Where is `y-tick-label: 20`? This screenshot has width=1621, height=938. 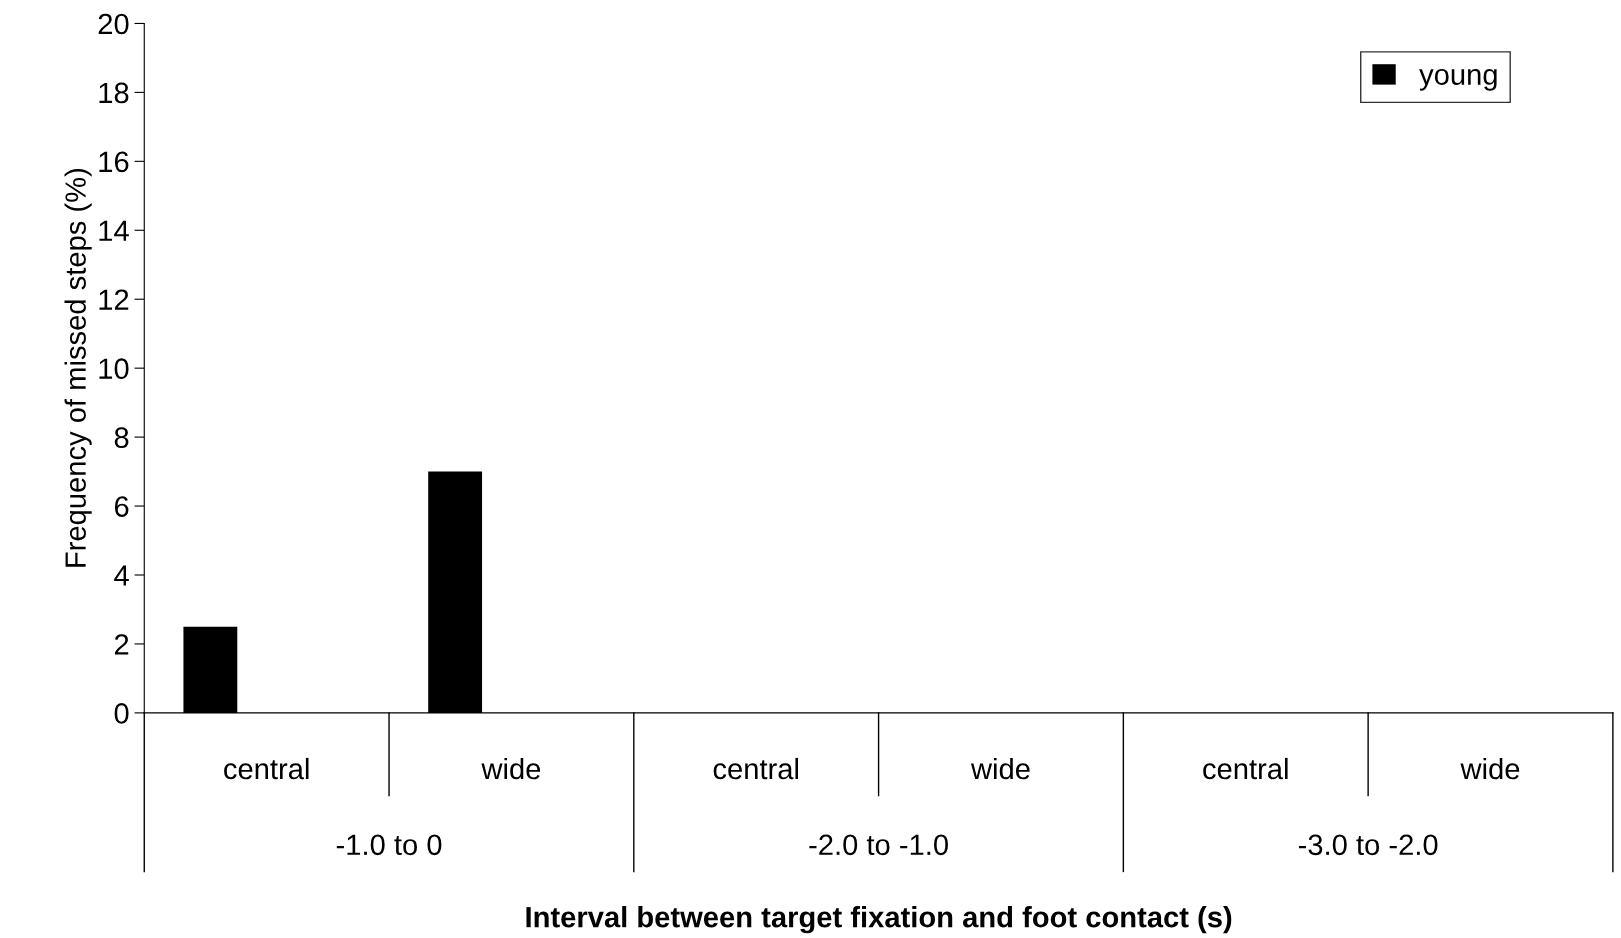 y-tick-label: 20 is located at coordinates (113, 24).